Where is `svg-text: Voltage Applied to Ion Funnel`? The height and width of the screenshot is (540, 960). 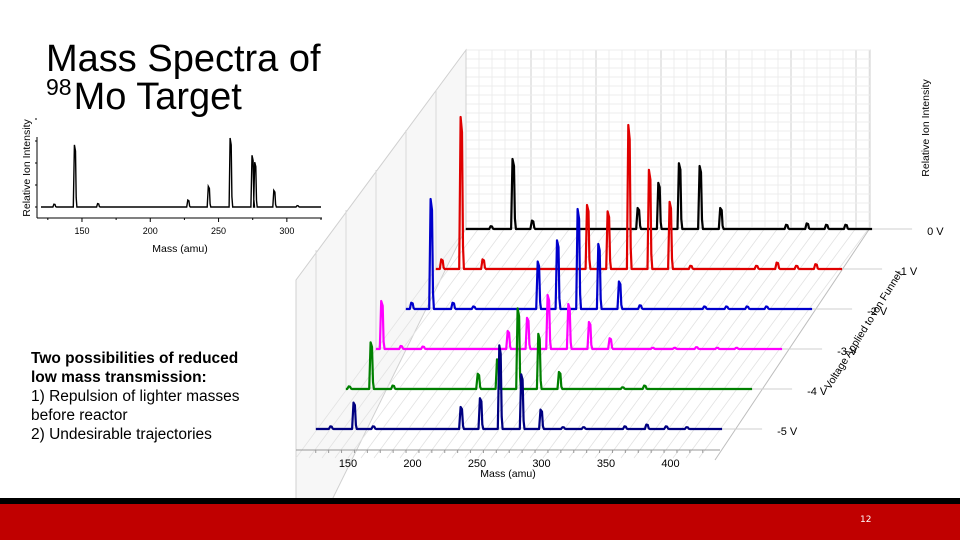
svg-text: Voltage Applied to Ion Funnel is located at coordinates (863, 330).